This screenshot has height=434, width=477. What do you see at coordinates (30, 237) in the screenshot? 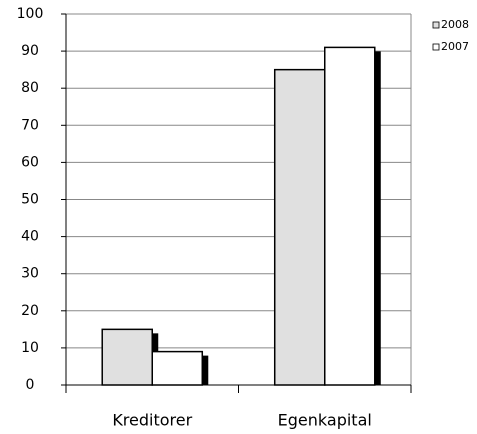
I see `y-tick-label: 40` at bounding box center [30, 237].